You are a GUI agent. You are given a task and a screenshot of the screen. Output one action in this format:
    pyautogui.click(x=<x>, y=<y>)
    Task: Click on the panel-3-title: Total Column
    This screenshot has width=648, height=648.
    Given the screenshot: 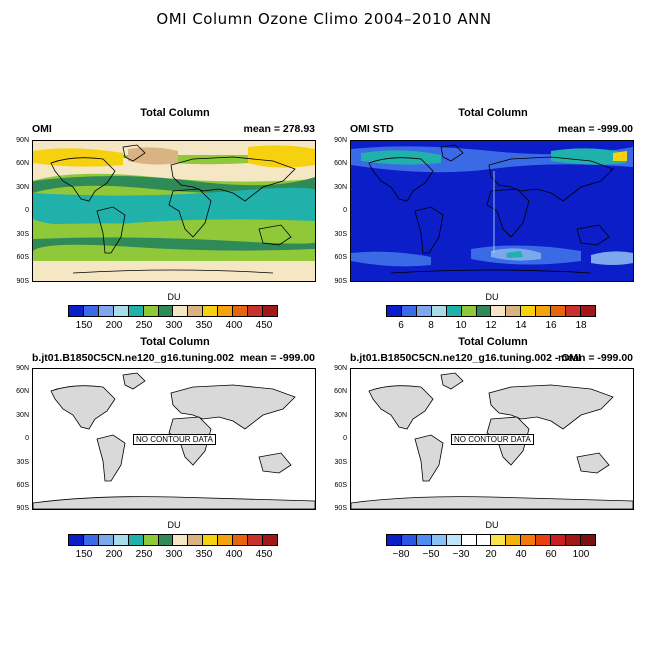 What is the action you would take?
    pyautogui.click(x=175, y=342)
    